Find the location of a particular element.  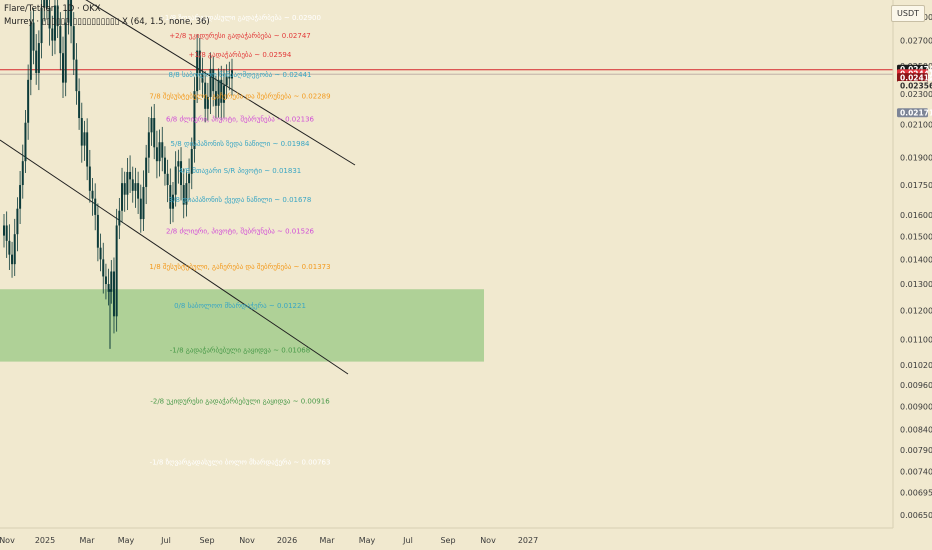

currency-unit-button: USDT is located at coordinates (908, 13).